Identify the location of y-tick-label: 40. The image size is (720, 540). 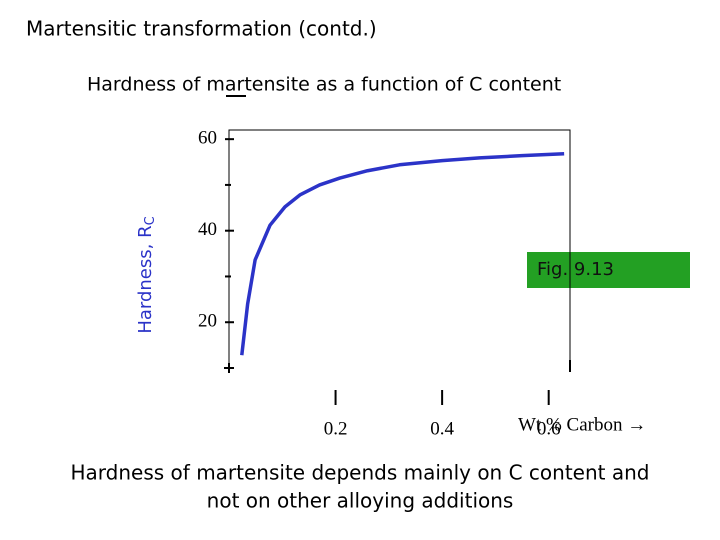
(207, 229).